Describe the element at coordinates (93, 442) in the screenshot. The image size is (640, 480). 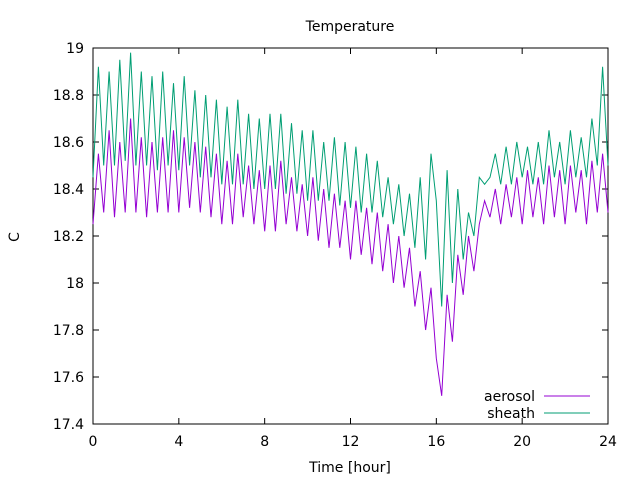
I see `x-tick-label: 0` at that location.